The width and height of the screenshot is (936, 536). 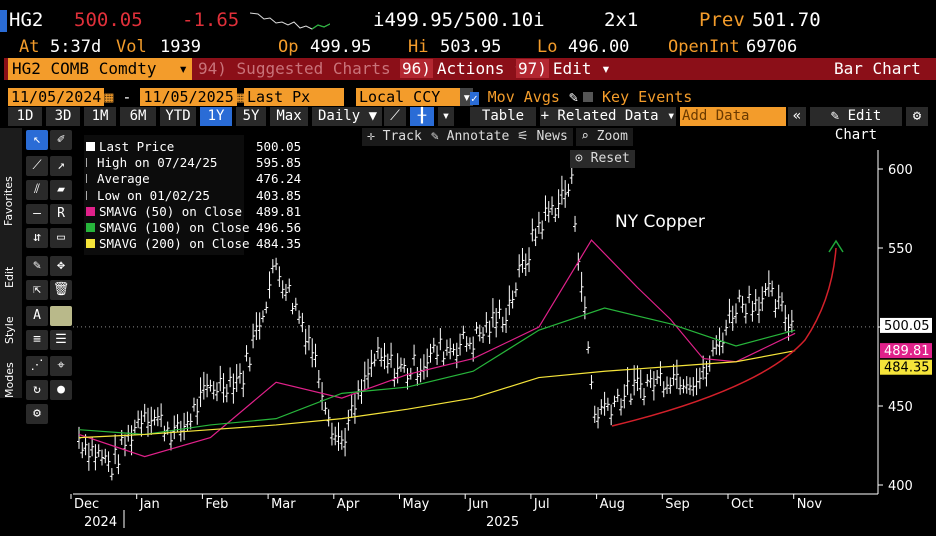 I want to click on line-chart-icon: ⟋, so click(x=395, y=116).